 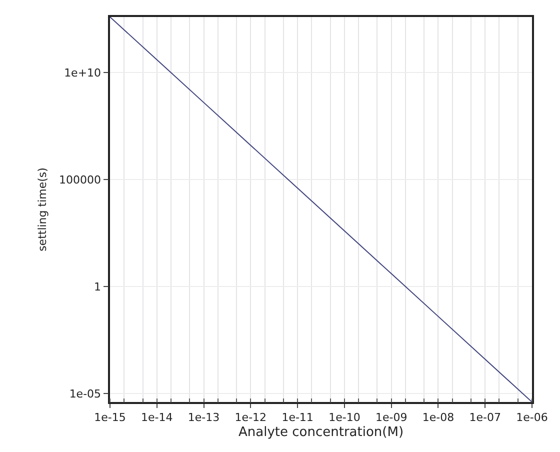 I want to click on x-tick-label: 1e-11, so click(x=298, y=417).